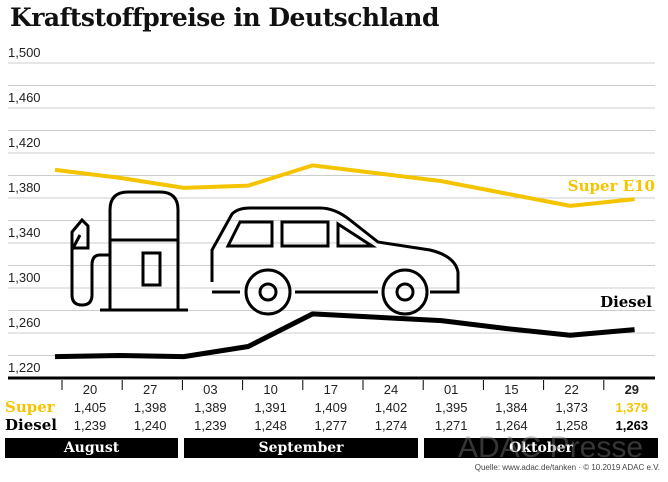 The image size is (668, 482). I want to click on value-label: 1,405, so click(90, 407).